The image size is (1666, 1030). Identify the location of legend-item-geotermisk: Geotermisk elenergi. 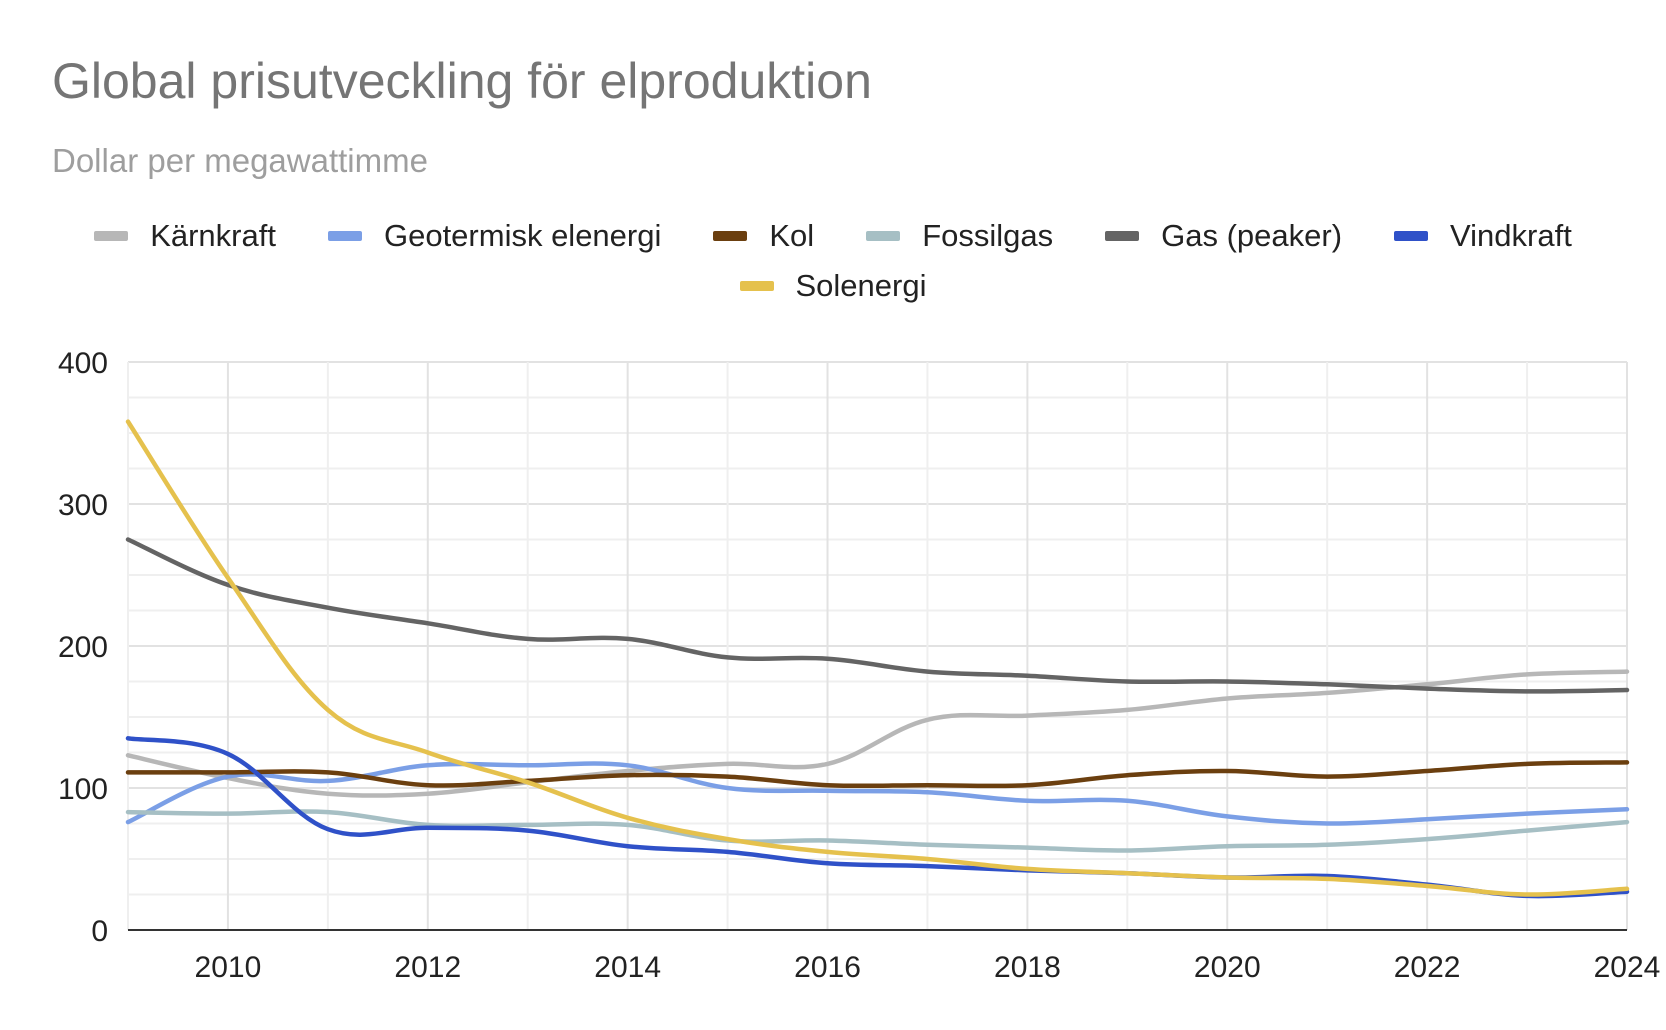
(494, 236).